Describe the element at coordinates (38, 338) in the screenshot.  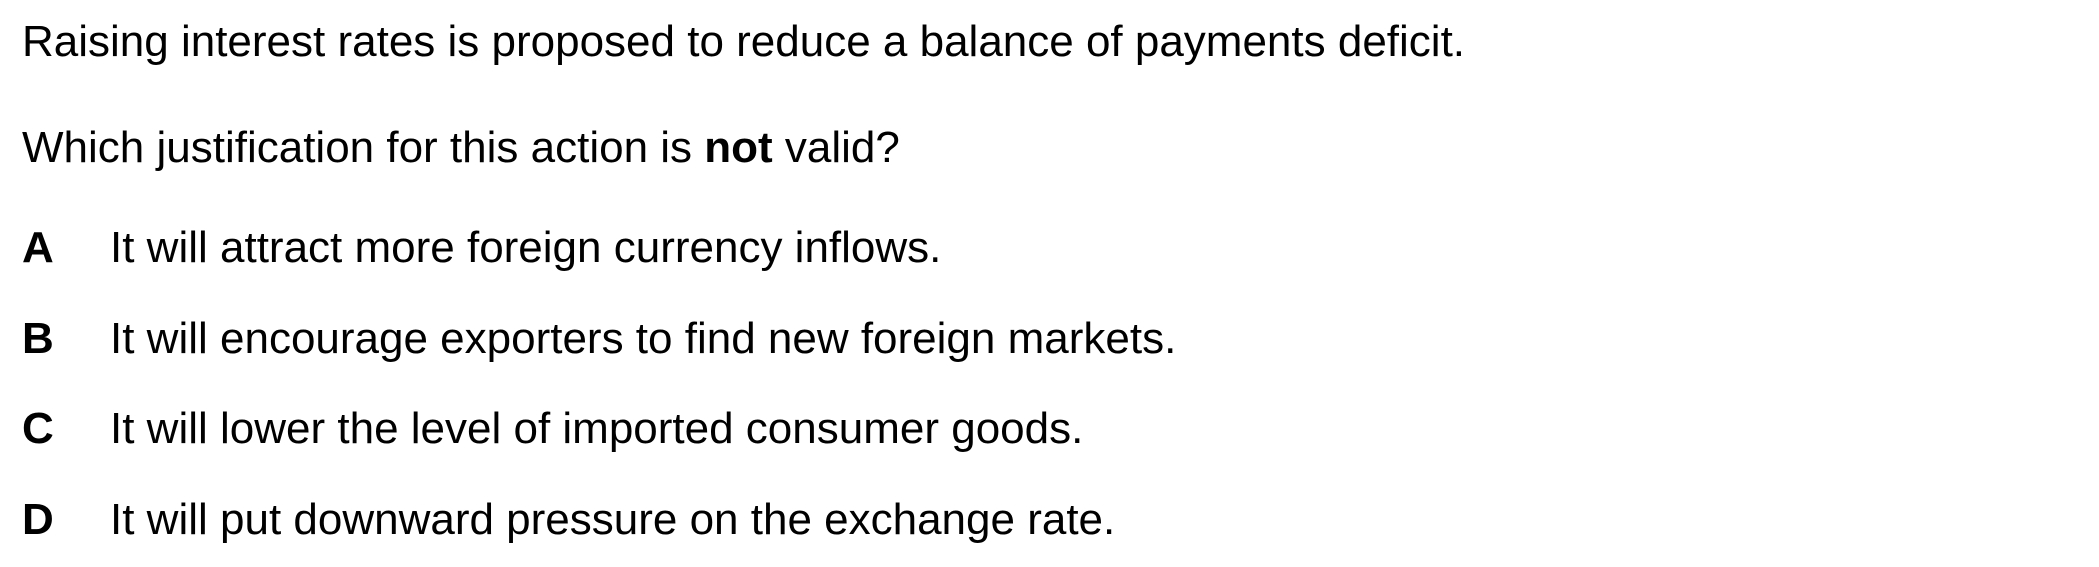
I see `option-letter: B` at that location.